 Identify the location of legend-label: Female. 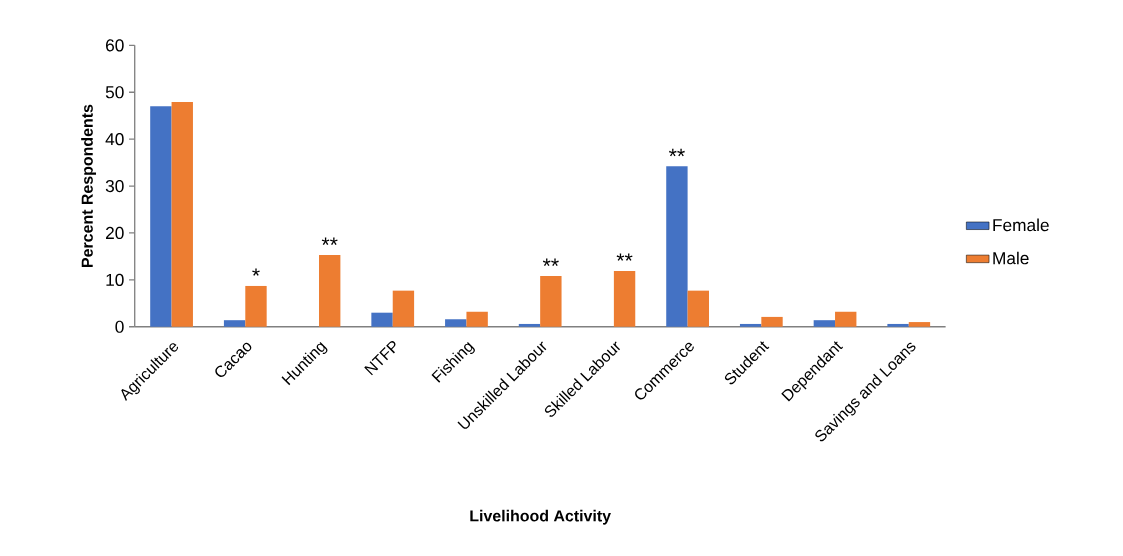
(1021, 225).